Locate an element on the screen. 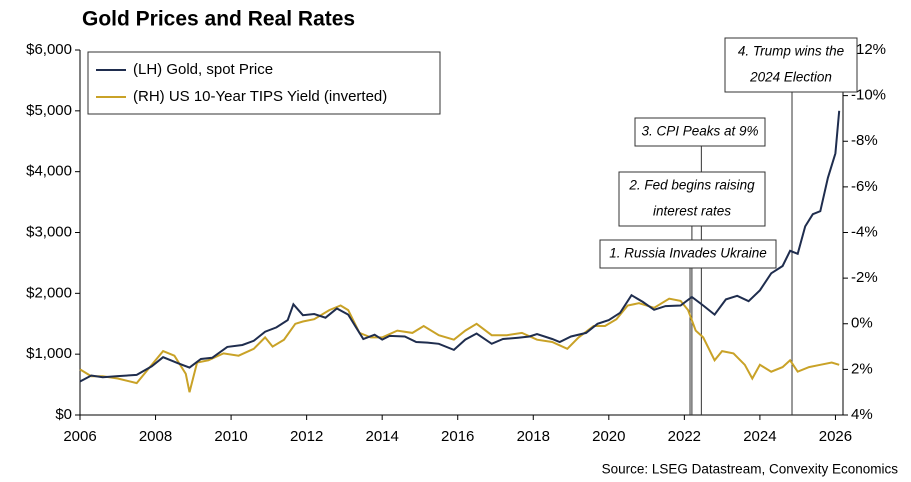  legend-label: (LH) Gold, spot Price is located at coordinates (203, 69).